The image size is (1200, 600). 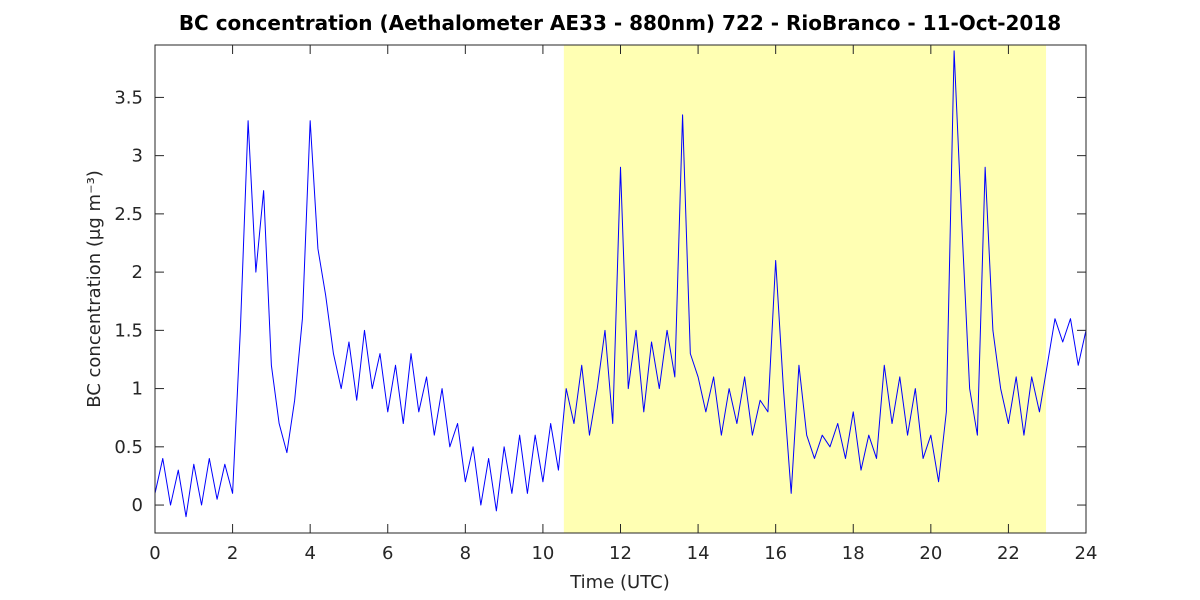 I want to click on x-tick-label: 12, so click(x=620, y=553).